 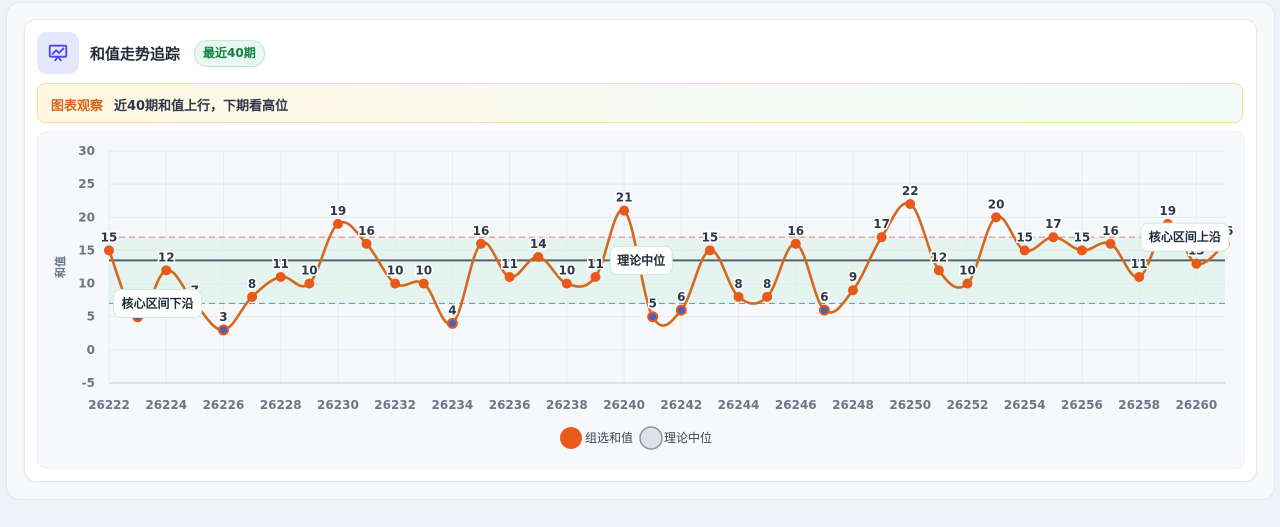 What do you see at coordinates (229, 53) in the screenshot?
I see `period-badge: 最近40期` at bounding box center [229, 53].